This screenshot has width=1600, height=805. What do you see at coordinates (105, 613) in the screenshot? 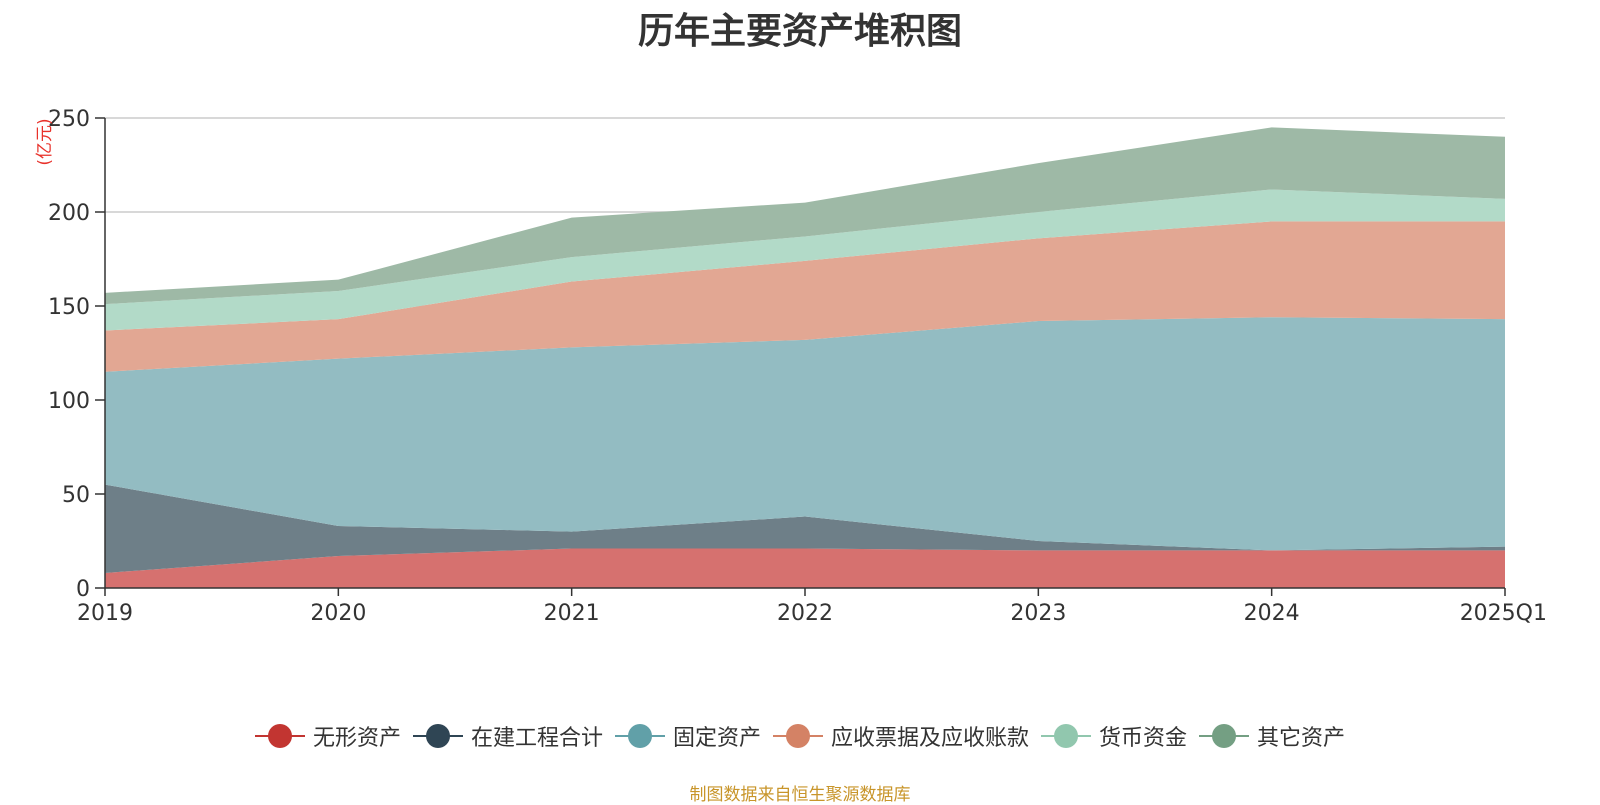
I see `x-tick-label: 2019` at bounding box center [105, 613].